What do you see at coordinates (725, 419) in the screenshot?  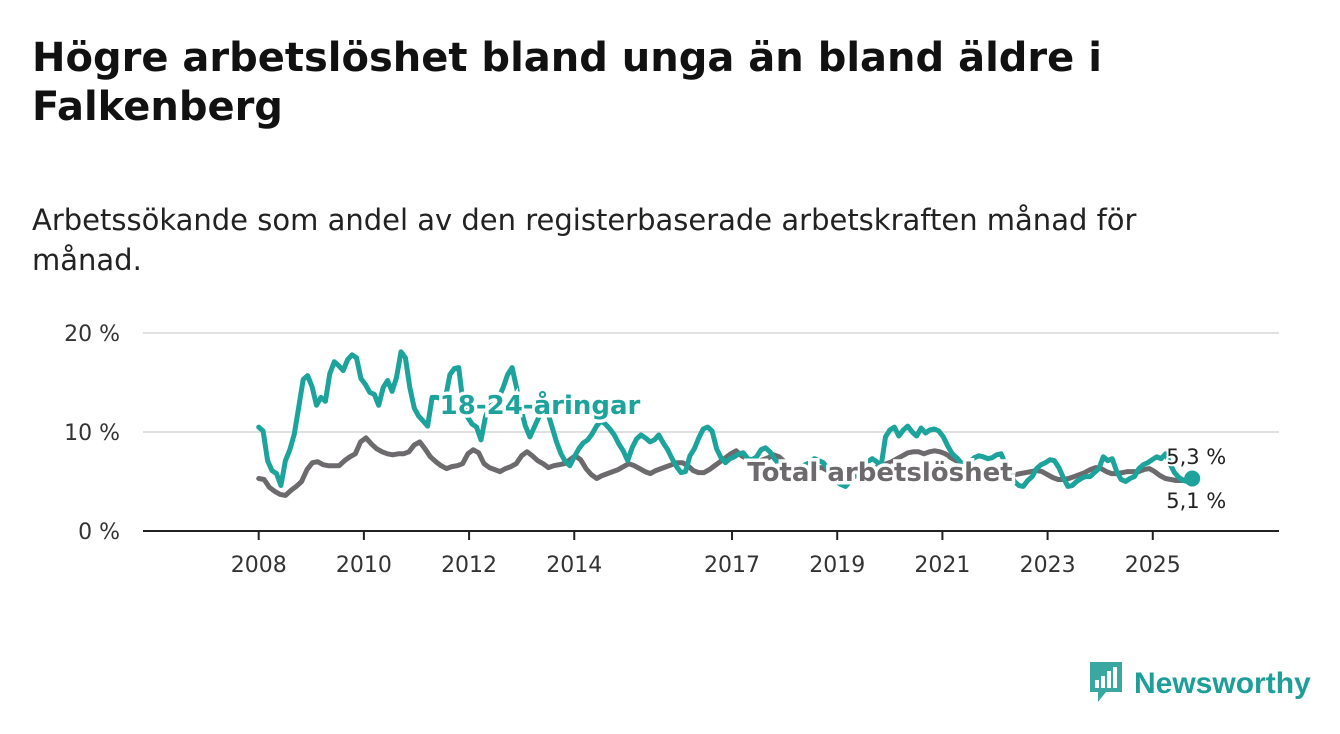 I see `series-line-youth` at bounding box center [725, 419].